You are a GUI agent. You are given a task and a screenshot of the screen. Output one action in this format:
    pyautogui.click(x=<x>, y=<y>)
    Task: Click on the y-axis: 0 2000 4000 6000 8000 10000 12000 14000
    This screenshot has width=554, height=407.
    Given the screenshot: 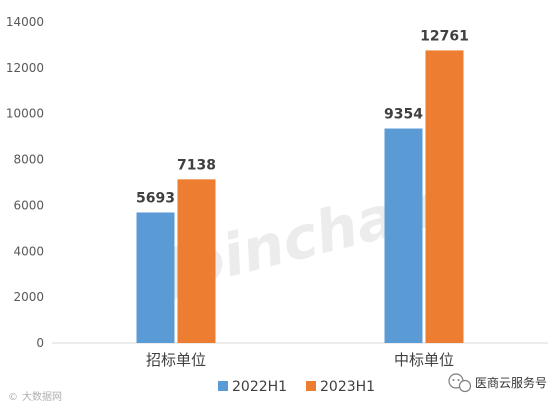 What is the action you would take?
    pyautogui.click(x=25, y=182)
    